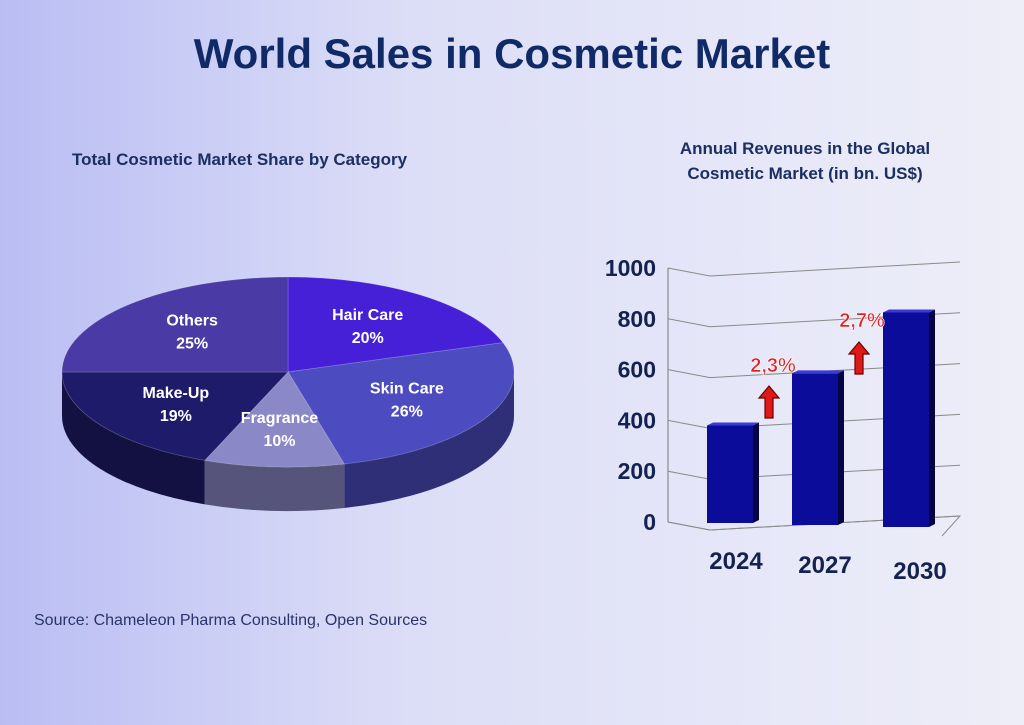 The width and height of the screenshot is (1024, 725). I want to click on bar-2027, so click(818, 447).